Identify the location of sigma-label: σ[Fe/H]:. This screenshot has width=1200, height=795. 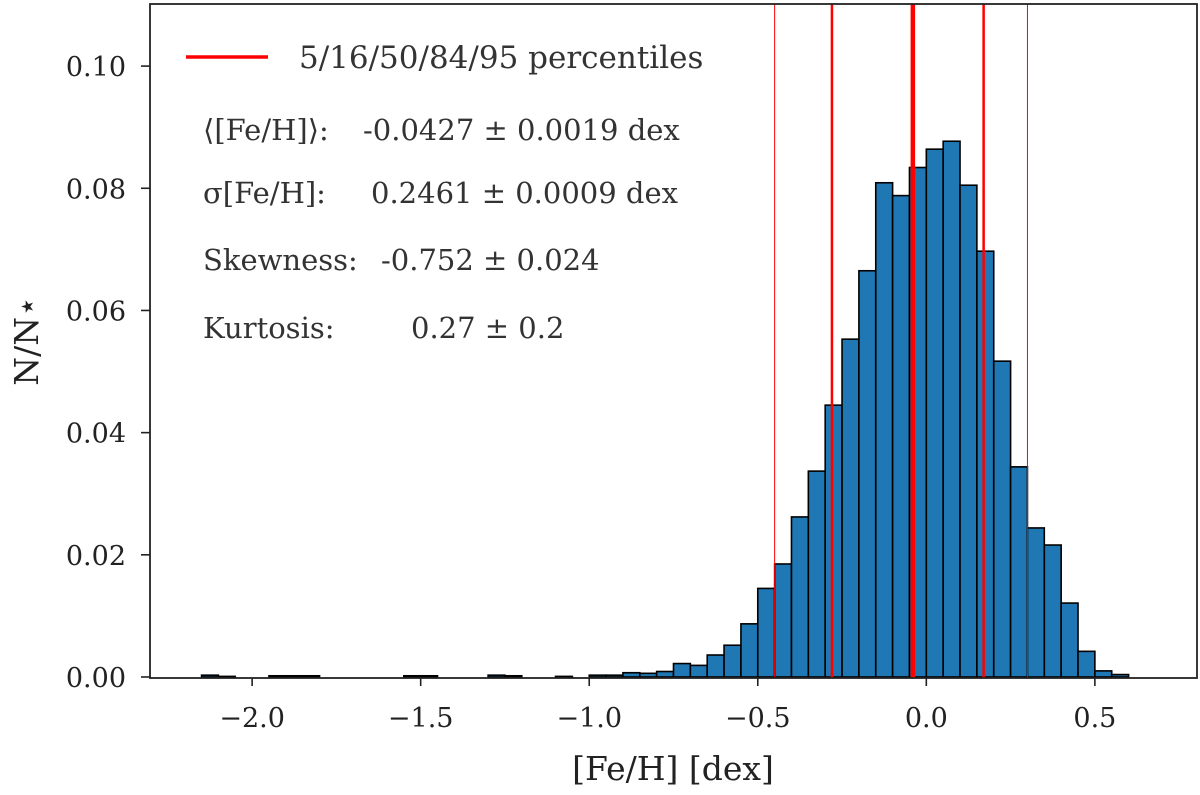
(264, 193).